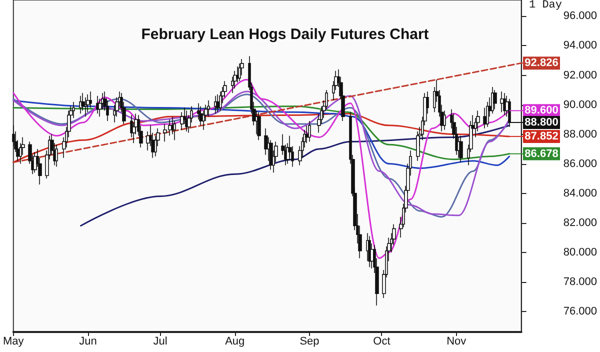 The image size is (600, 352). What do you see at coordinates (310, 342) in the screenshot?
I see `x-tick-label: Sep` at bounding box center [310, 342].